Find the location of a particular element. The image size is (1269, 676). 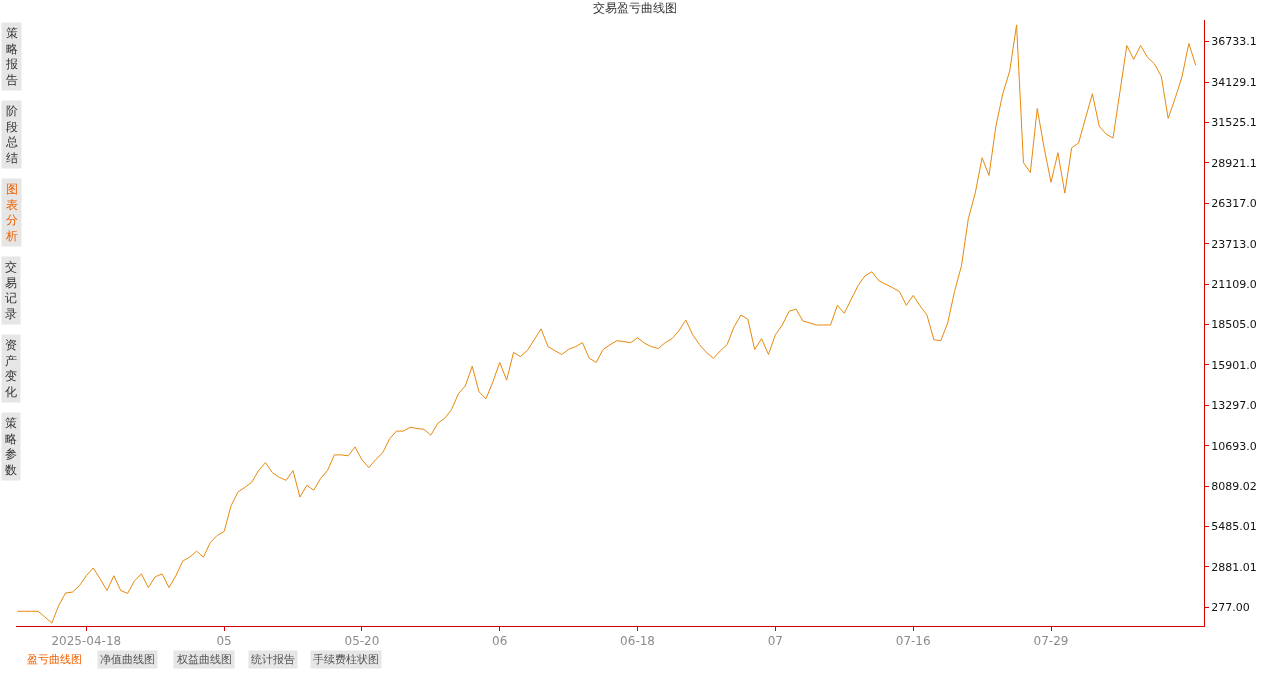

x-tick-label: 2025-04-18 is located at coordinates (86, 641).